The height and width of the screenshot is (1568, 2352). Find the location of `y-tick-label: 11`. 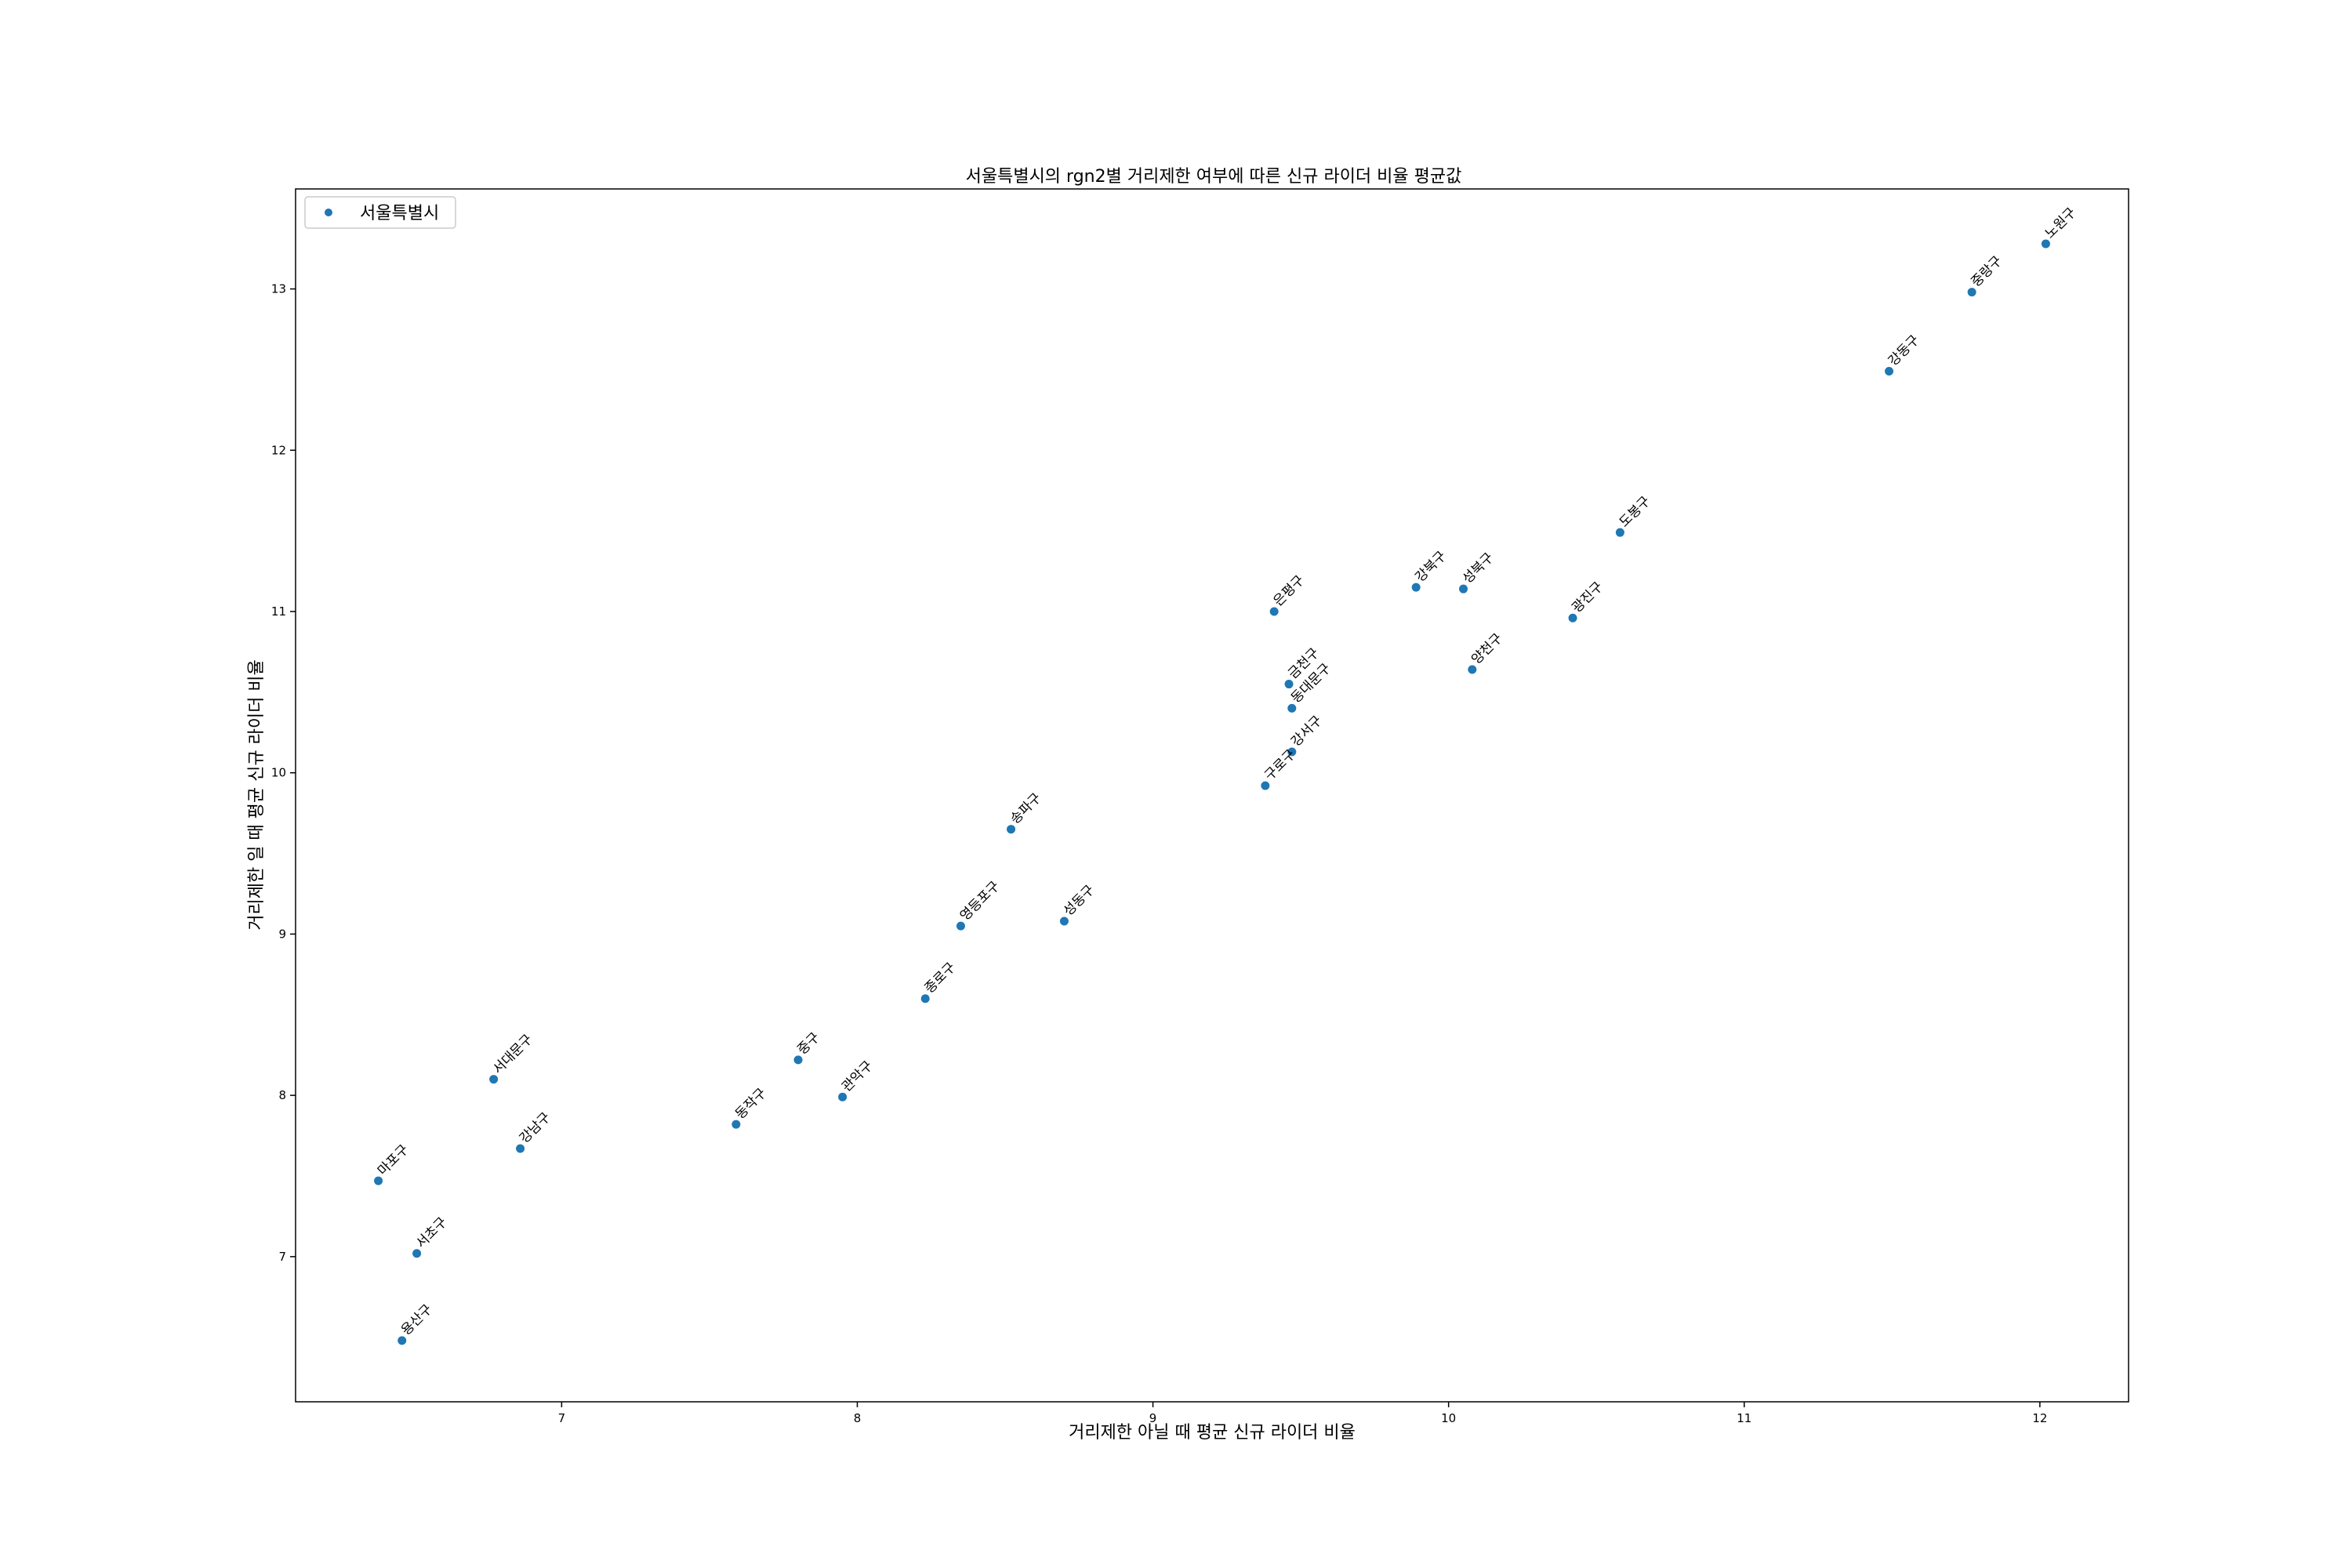

y-tick-label: 11 is located at coordinates (278, 611).